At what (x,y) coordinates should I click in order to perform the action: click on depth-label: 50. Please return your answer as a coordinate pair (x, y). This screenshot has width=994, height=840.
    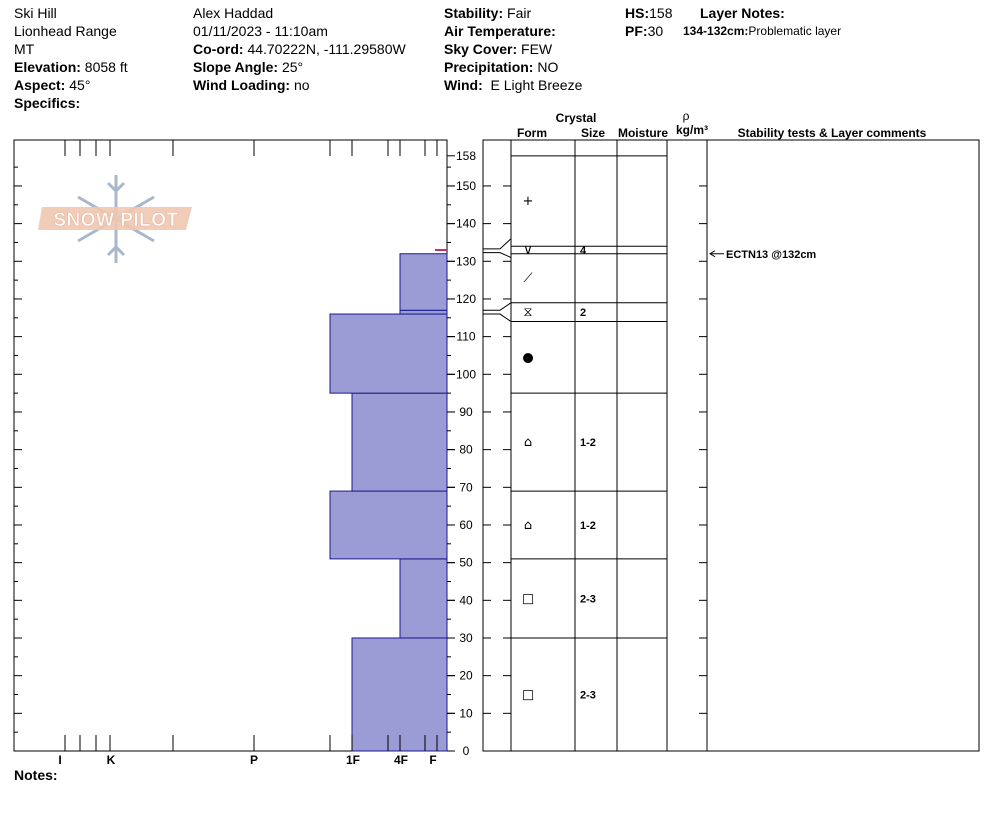
    Looking at the image, I should click on (466, 563).